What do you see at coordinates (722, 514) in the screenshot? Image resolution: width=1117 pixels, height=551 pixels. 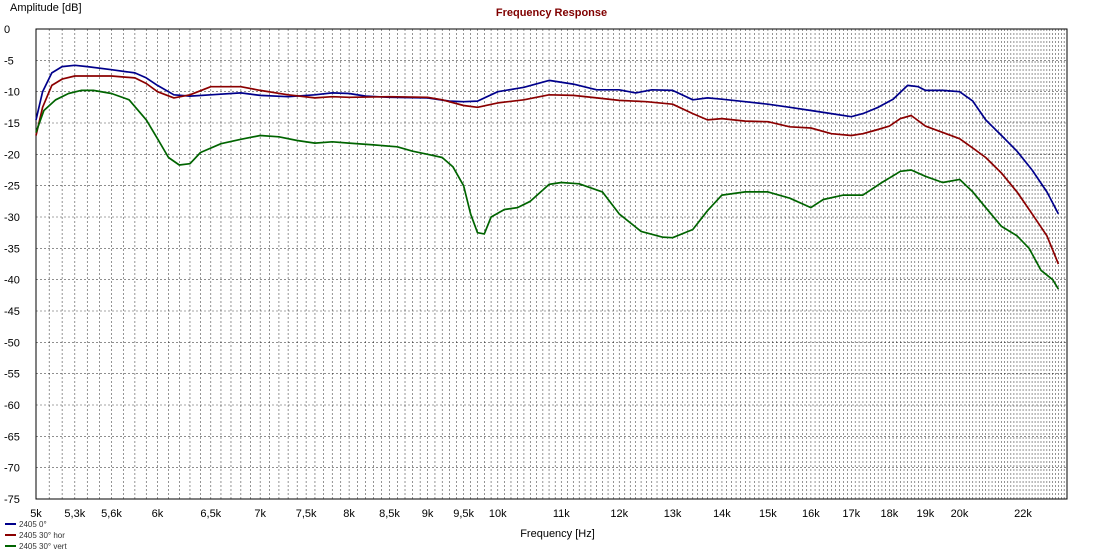 I see `x-tick-label: 14k` at bounding box center [722, 514].